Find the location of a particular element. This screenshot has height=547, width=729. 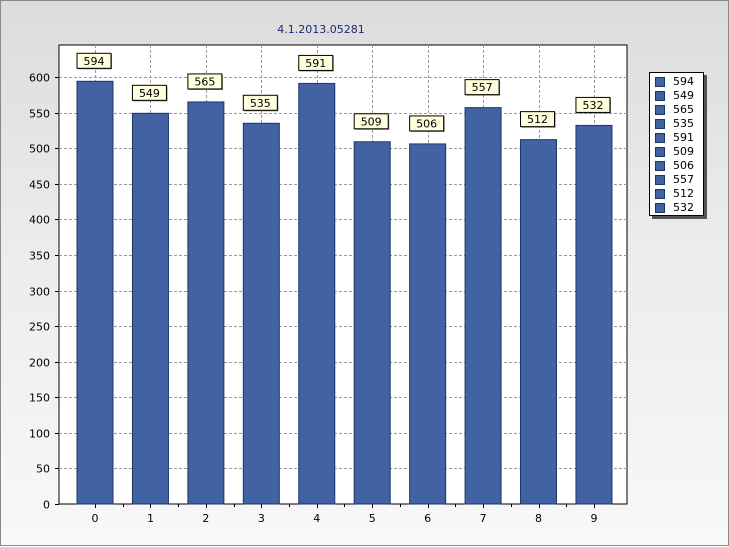

y-tick-label: 300 is located at coordinates (39, 292).